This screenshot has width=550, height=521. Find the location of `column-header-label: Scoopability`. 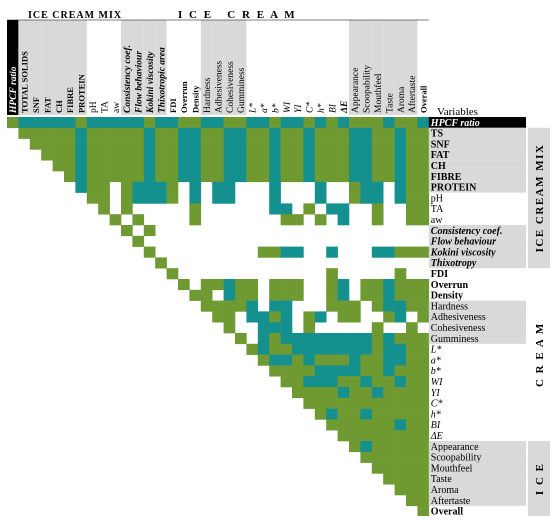

column-header-label: Scoopability is located at coordinates (368, 89).